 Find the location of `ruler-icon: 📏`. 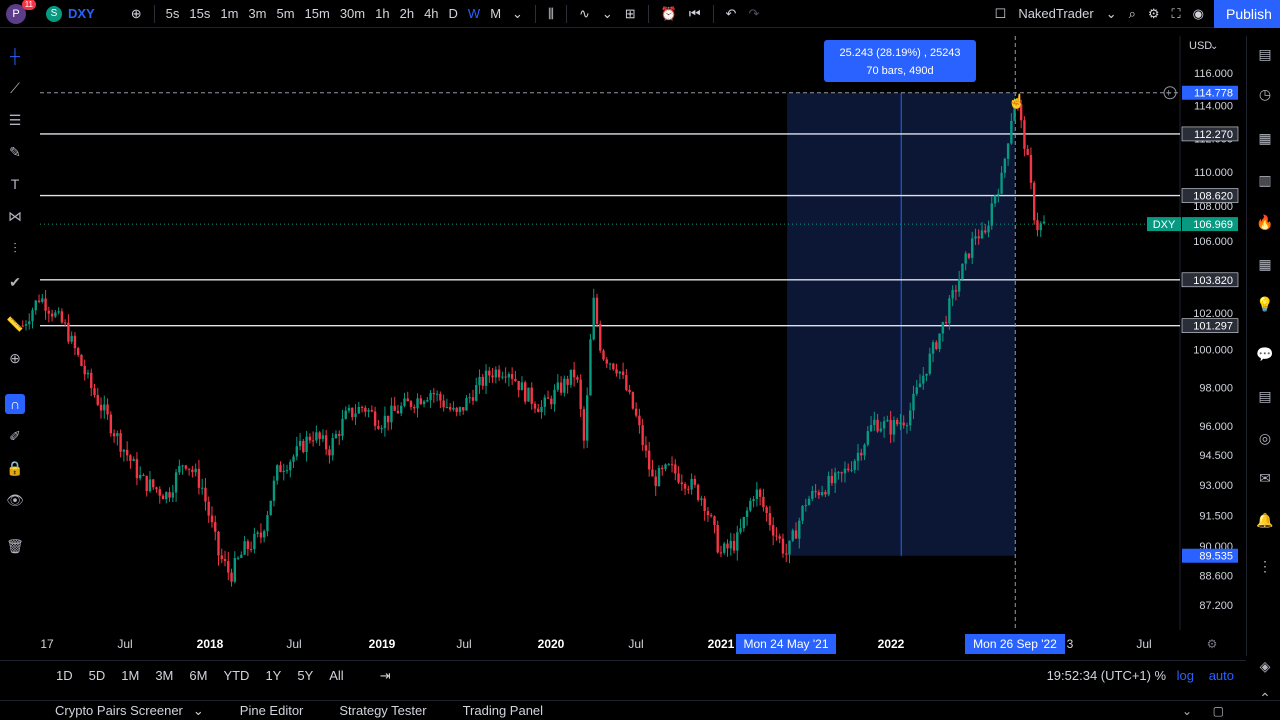

ruler-icon: 📏 is located at coordinates (15, 323).